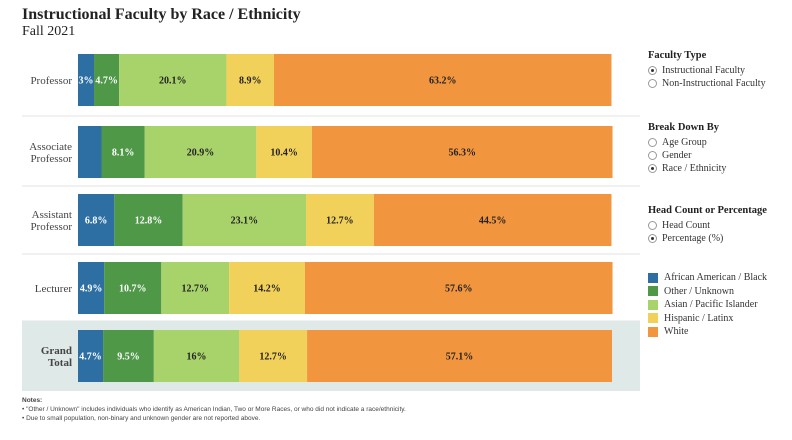  What do you see at coordinates (716, 278) in the screenshot?
I see `legend-label: African American / Black` at bounding box center [716, 278].